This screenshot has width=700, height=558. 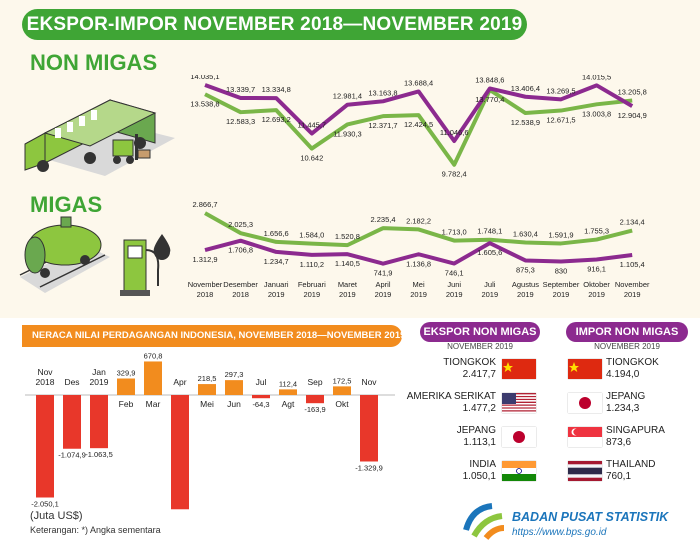 What do you see at coordinates (369, 467) in the screenshot?
I see `neraca-value-label: -1.329,9` at bounding box center [369, 467].